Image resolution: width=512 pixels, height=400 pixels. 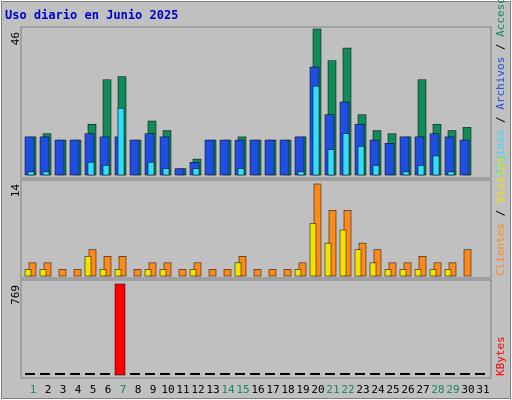 What do you see at coordinates (153, 389) in the screenshot?
I see `x-tick-day-9: 9` at bounding box center [153, 389].